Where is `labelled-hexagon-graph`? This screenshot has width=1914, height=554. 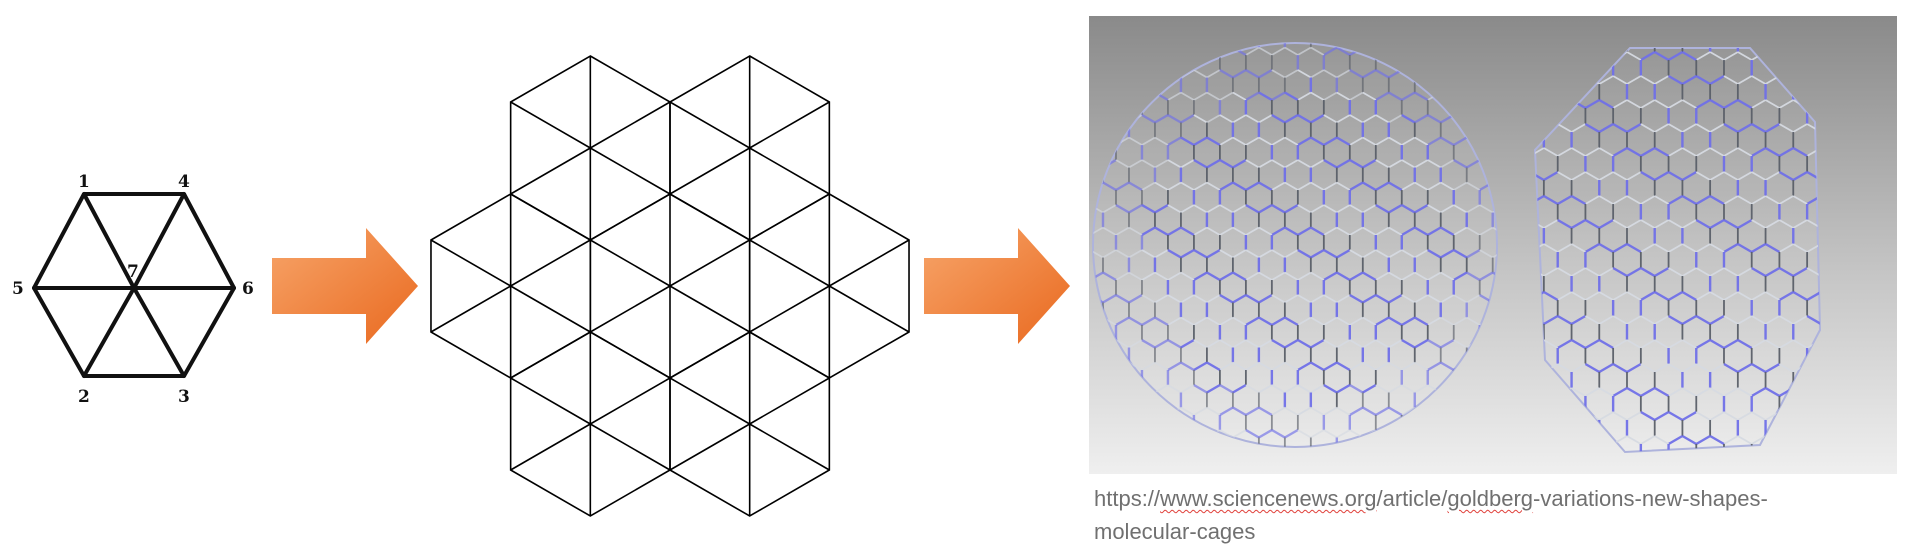 labelled-hexagon-graph is located at coordinates (134, 285).